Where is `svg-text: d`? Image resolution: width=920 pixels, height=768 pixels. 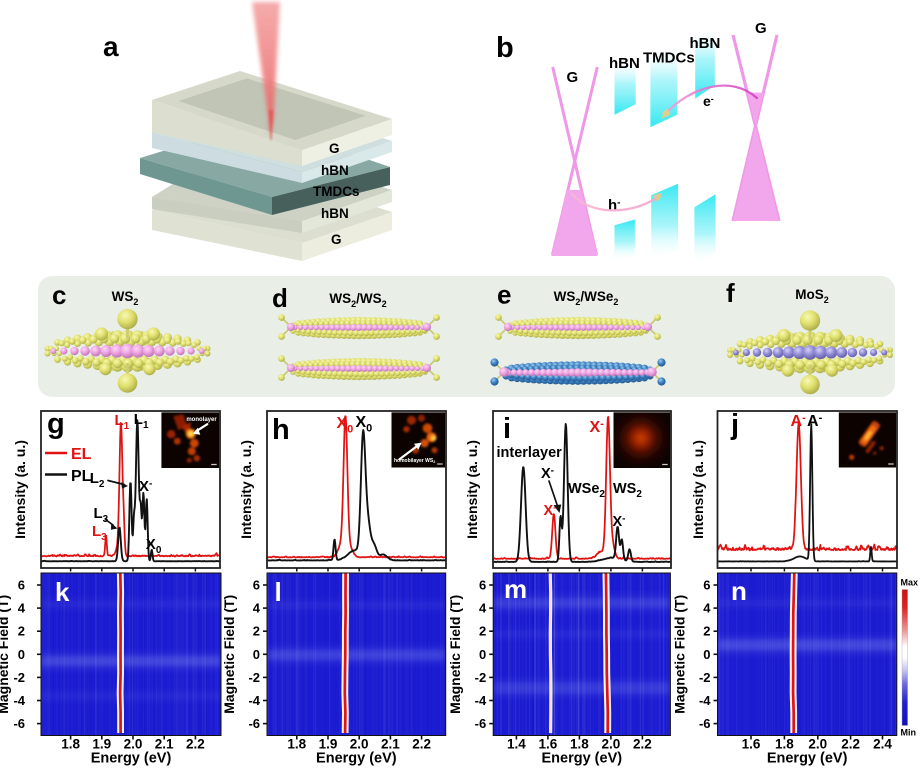 svg-text: d is located at coordinates (280, 298).